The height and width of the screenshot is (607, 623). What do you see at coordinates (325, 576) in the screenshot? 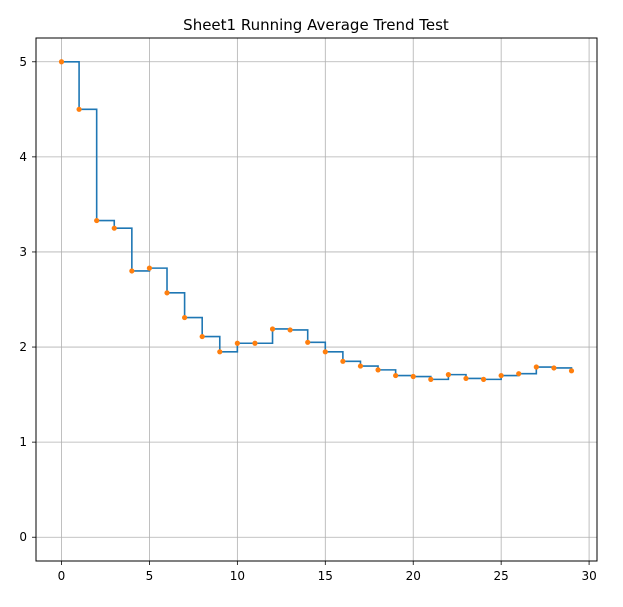
I see `x-tick-label: 15` at bounding box center [325, 576].